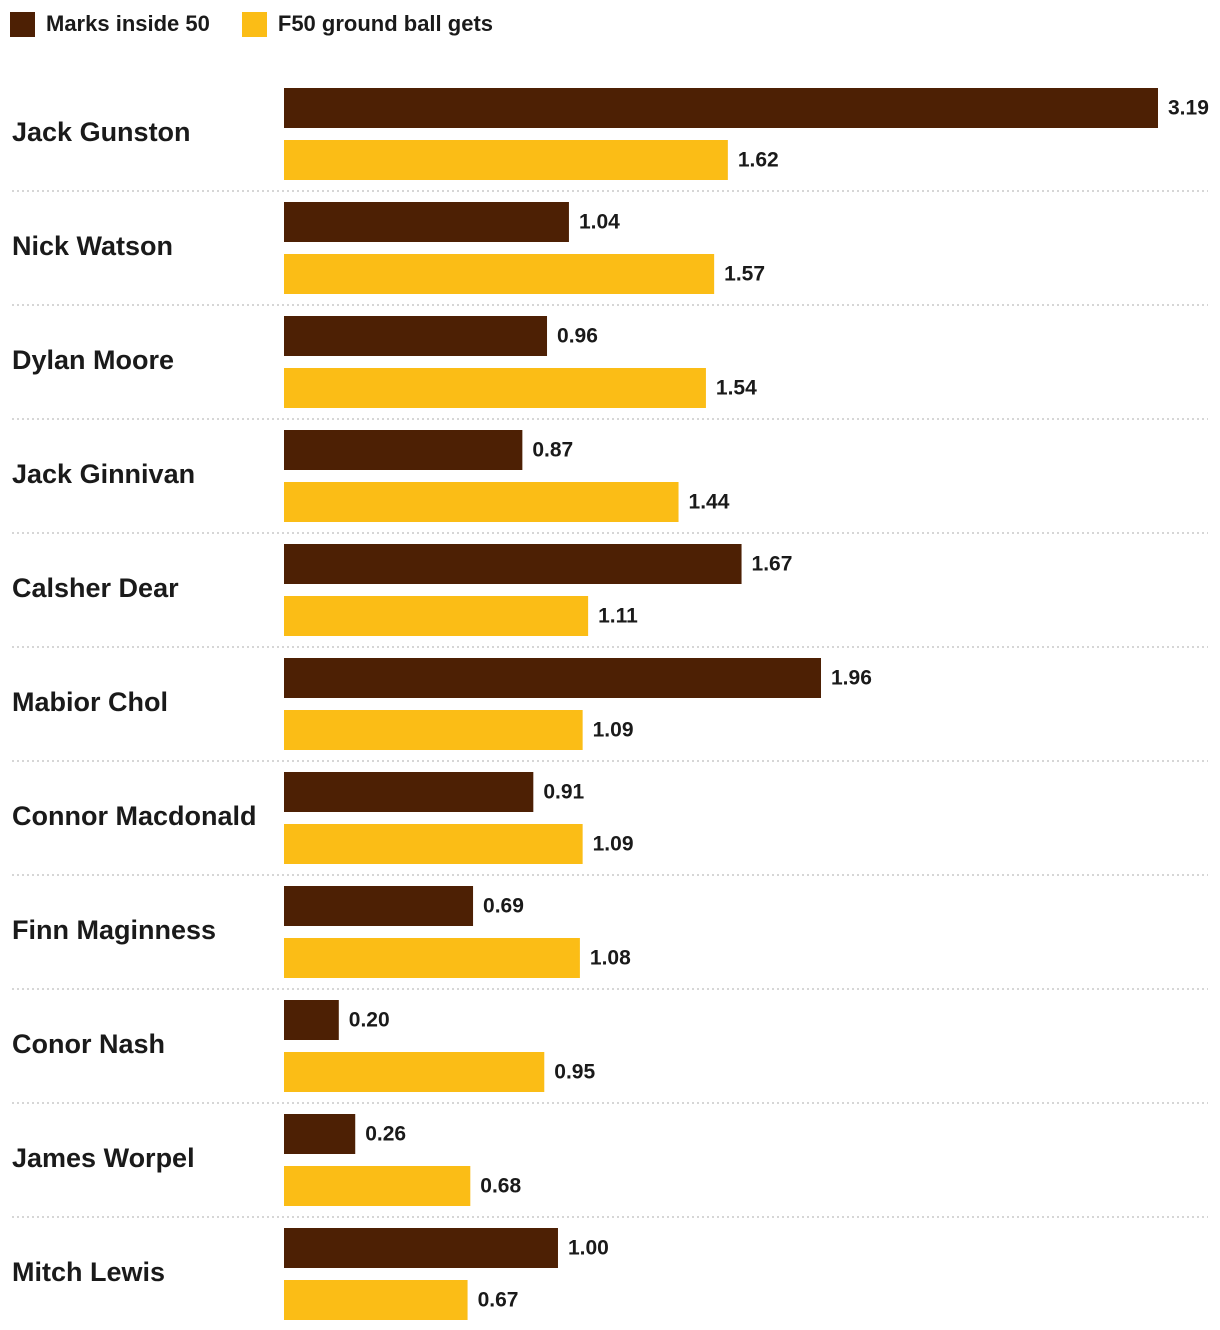 The width and height of the screenshot is (1220, 1330). I want to click on bar-f50-ground-ball-gets-mabior-chol, so click(433, 730).